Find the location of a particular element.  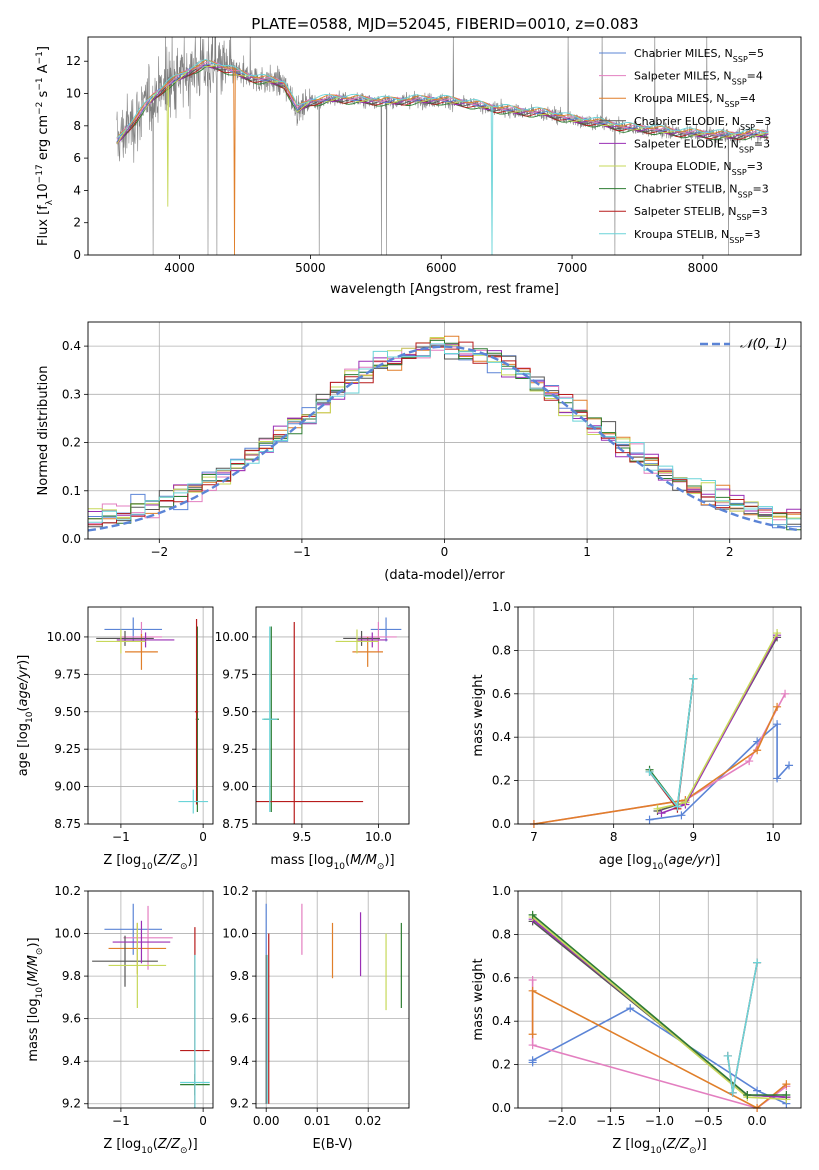

tick-label-x: 7 is located at coordinates (534, 837).